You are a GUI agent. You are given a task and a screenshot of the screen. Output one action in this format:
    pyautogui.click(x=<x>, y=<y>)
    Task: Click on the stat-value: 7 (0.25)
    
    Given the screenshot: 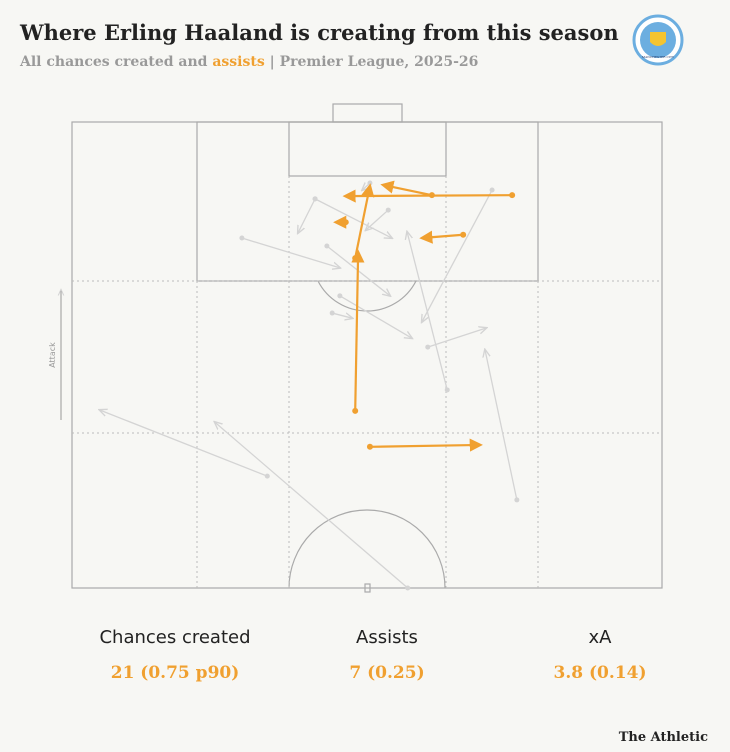 What is the action you would take?
    pyautogui.click(x=386, y=673)
    